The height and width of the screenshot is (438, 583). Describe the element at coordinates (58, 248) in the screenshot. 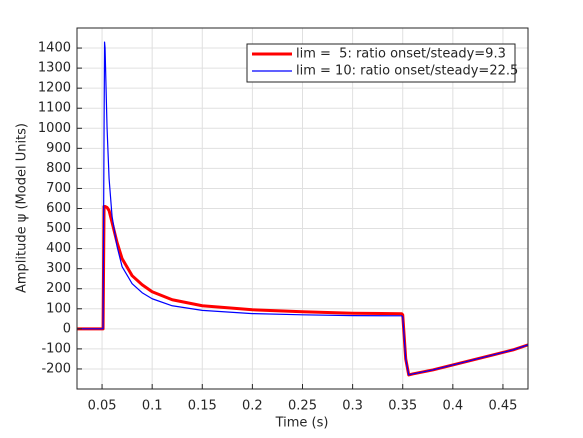

I see `y-tick-label: 400` at that location.